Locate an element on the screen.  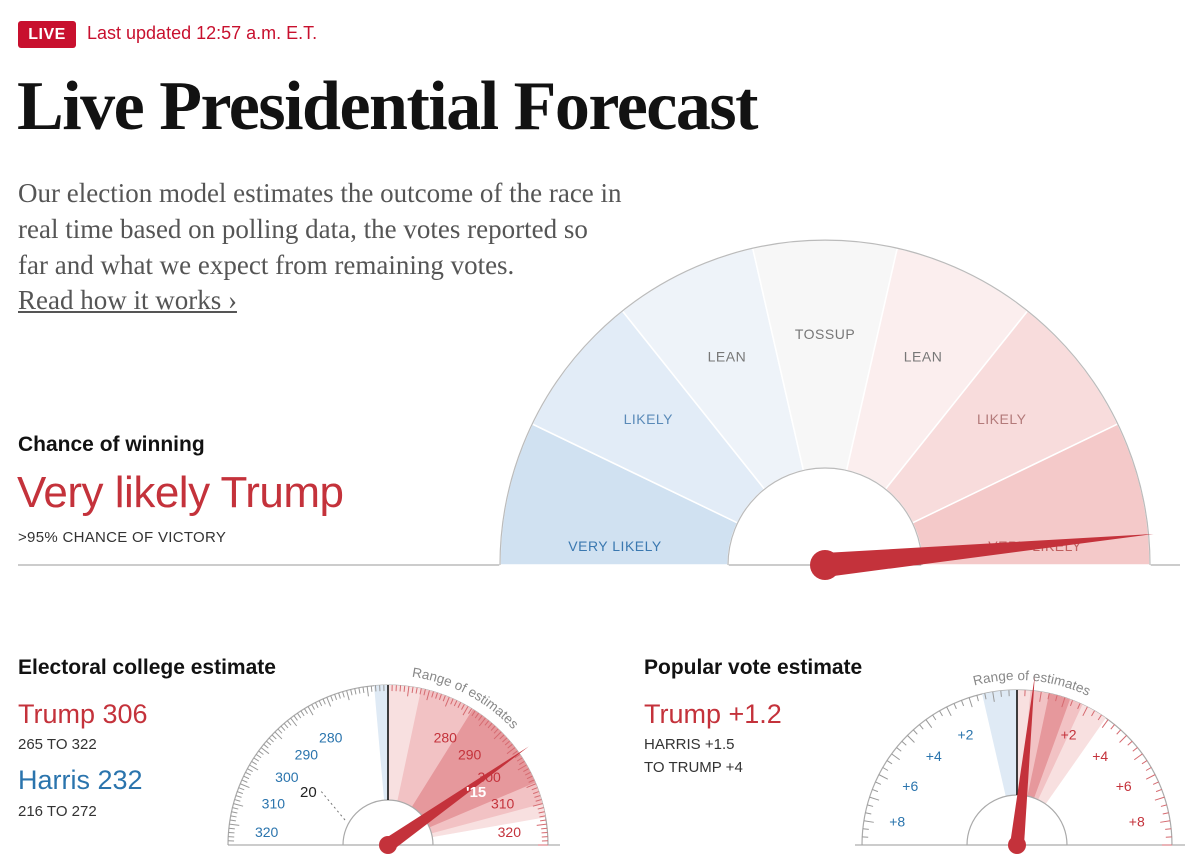
popular-needle is located at coordinates (1022, 760).